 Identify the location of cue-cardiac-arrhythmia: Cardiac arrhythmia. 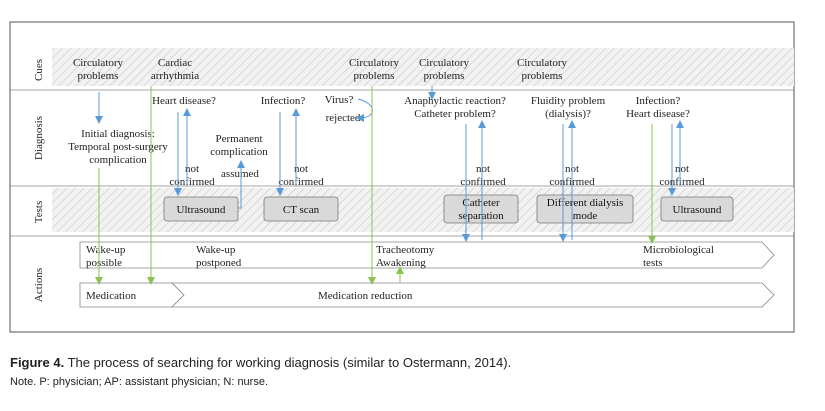
(175, 69).